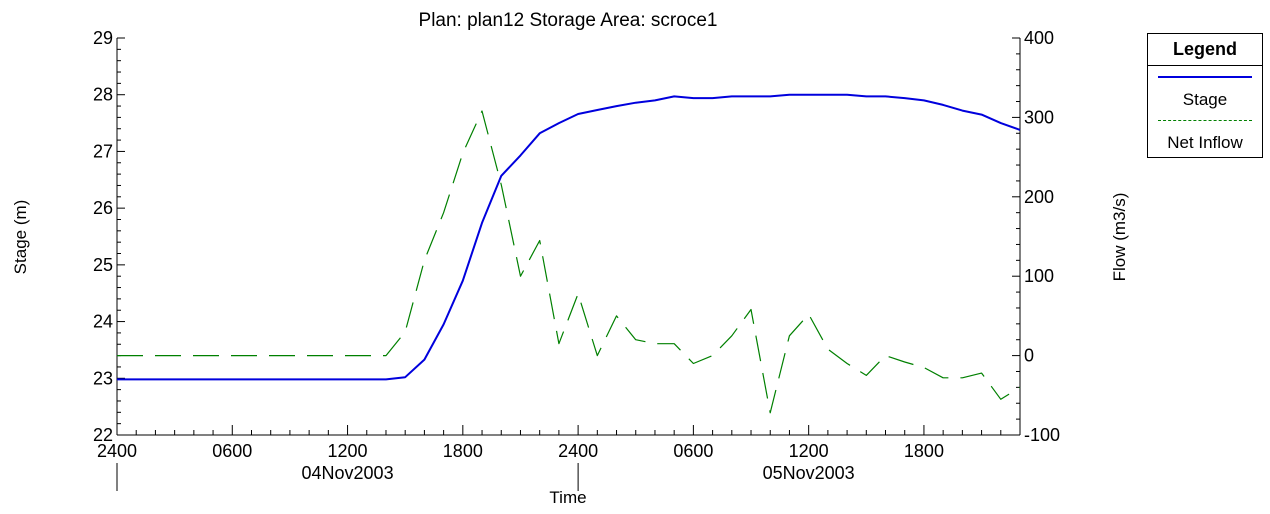 The image size is (1270, 514). Describe the element at coordinates (1205, 142) in the screenshot. I see `legend-label-net-inflow: Net Inflow` at that location.